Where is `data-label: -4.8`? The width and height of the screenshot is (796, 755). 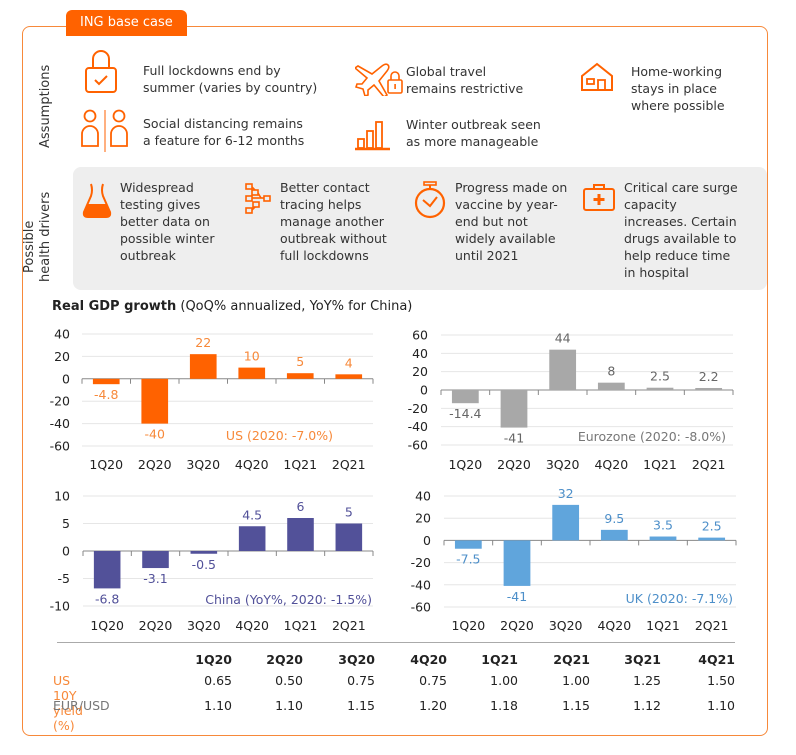 data-label: -4.8 is located at coordinates (106, 394).